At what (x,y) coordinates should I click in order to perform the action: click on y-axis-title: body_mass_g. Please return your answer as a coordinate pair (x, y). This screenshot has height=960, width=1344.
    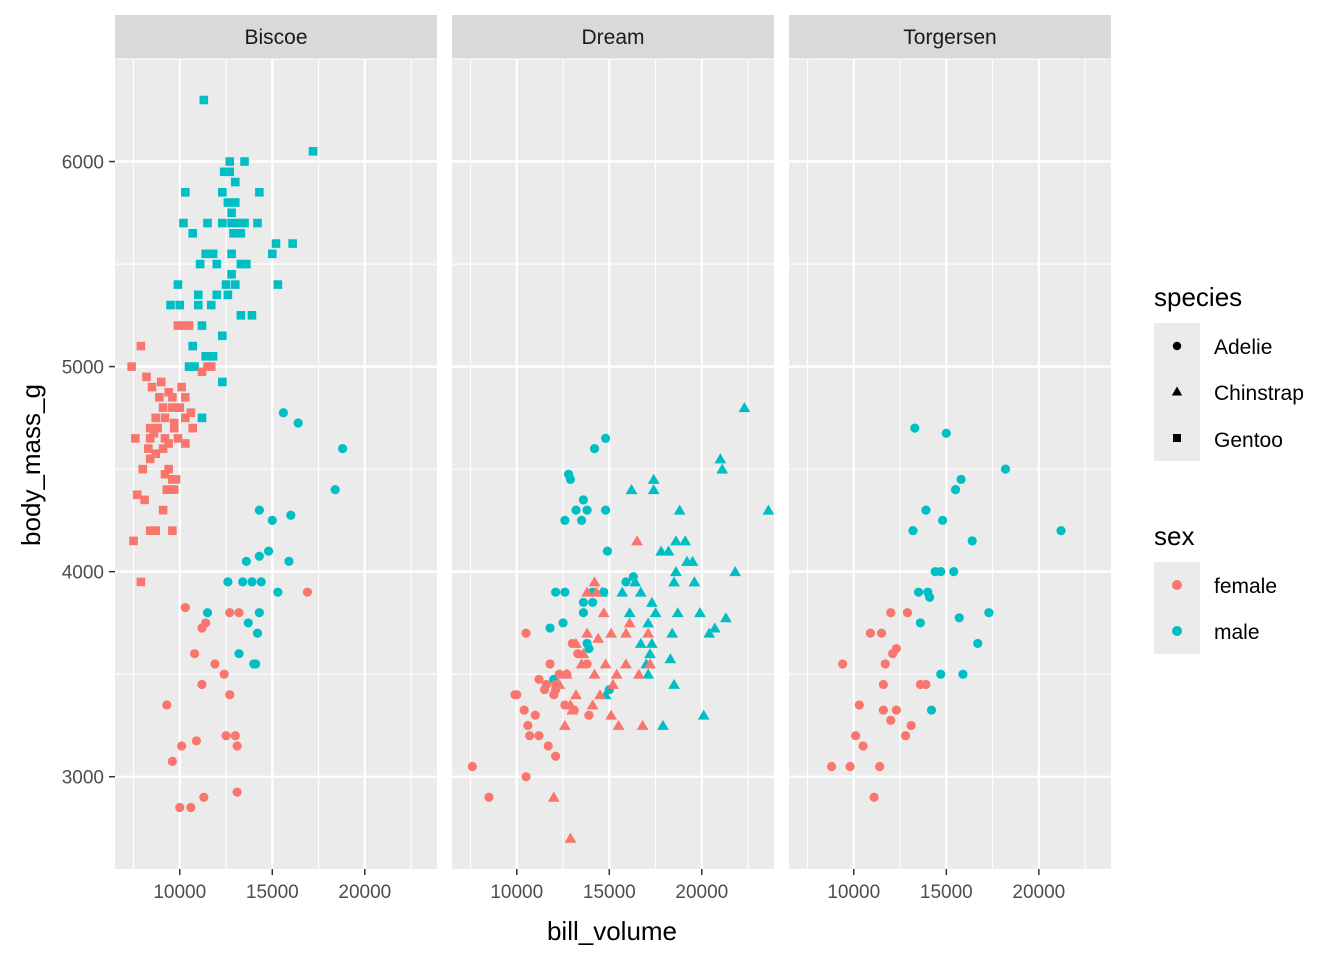
    Looking at the image, I should click on (31, 465).